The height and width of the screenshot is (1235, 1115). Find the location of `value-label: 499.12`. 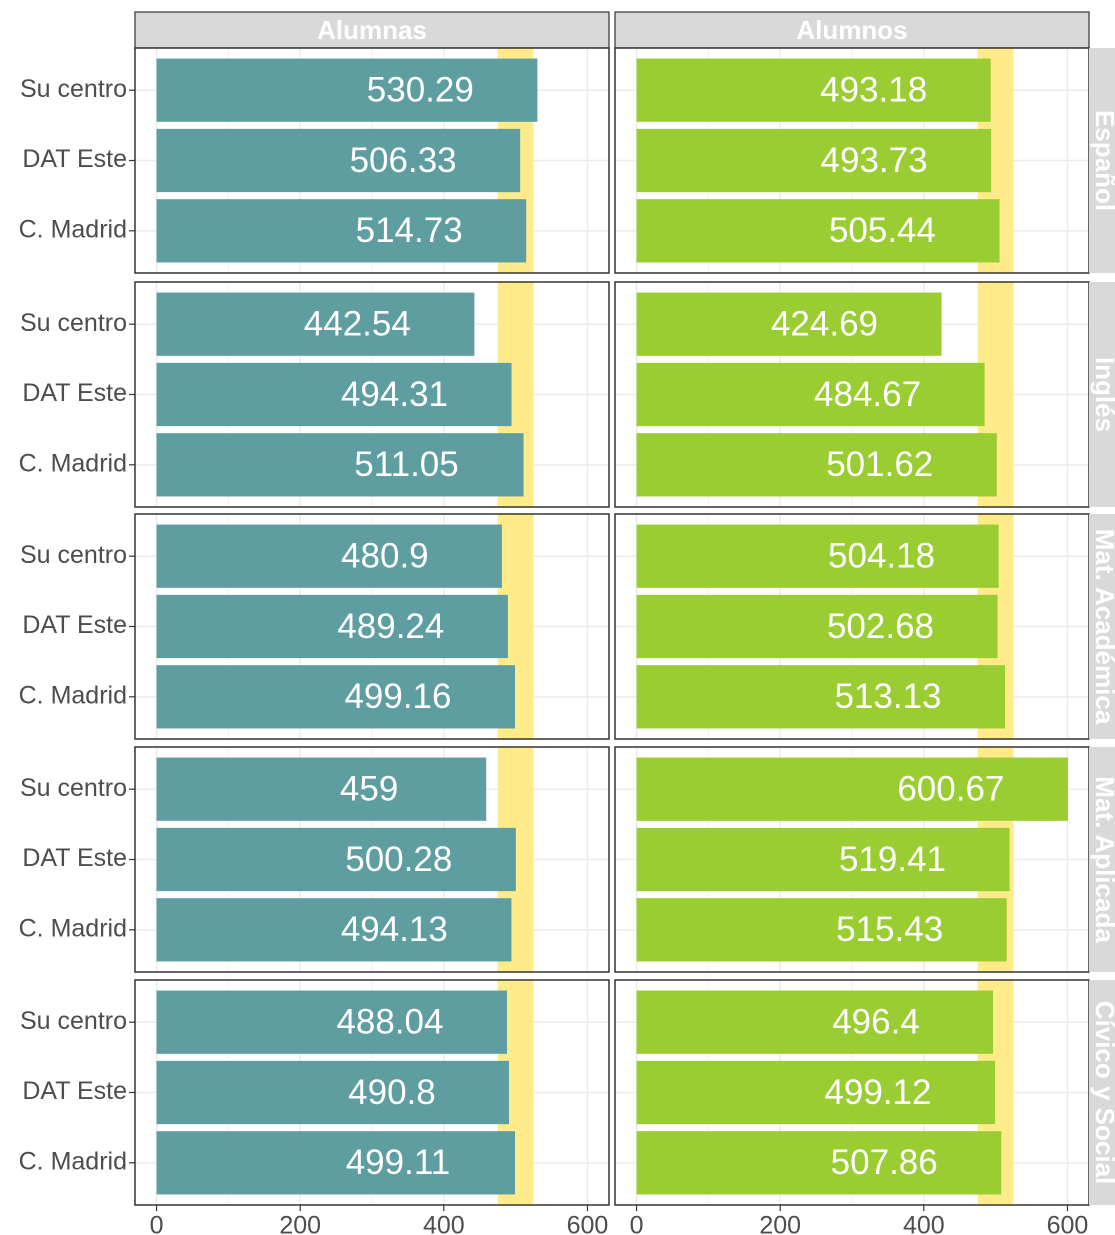

value-label: 499.12 is located at coordinates (877, 1092).